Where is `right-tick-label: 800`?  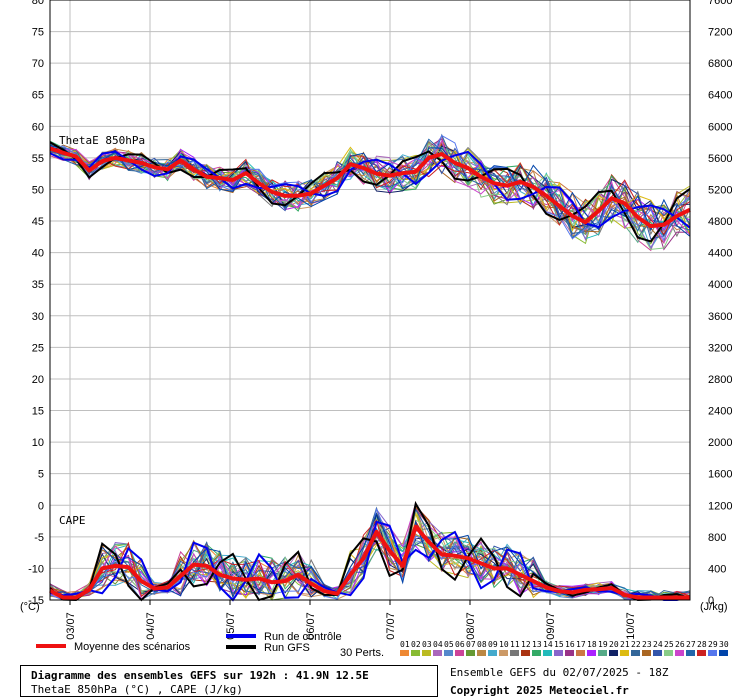 right-tick-label: 800 is located at coordinates (717, 538).